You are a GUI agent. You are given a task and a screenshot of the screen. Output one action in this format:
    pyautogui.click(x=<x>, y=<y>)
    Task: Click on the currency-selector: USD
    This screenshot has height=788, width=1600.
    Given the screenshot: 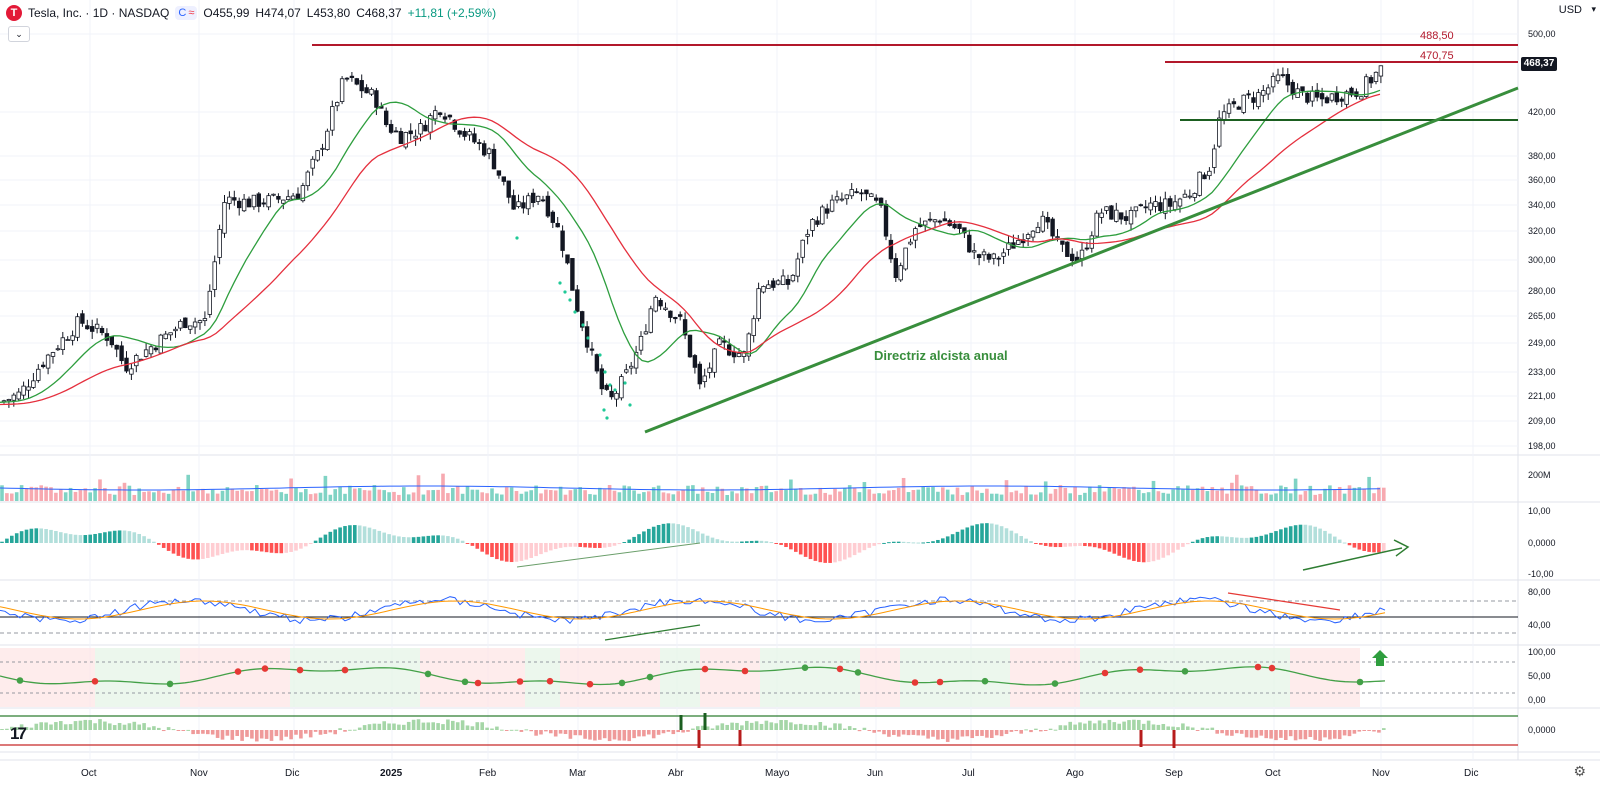 What is the action you would take?
    pyautogui.click(x=1570, y=10)
    